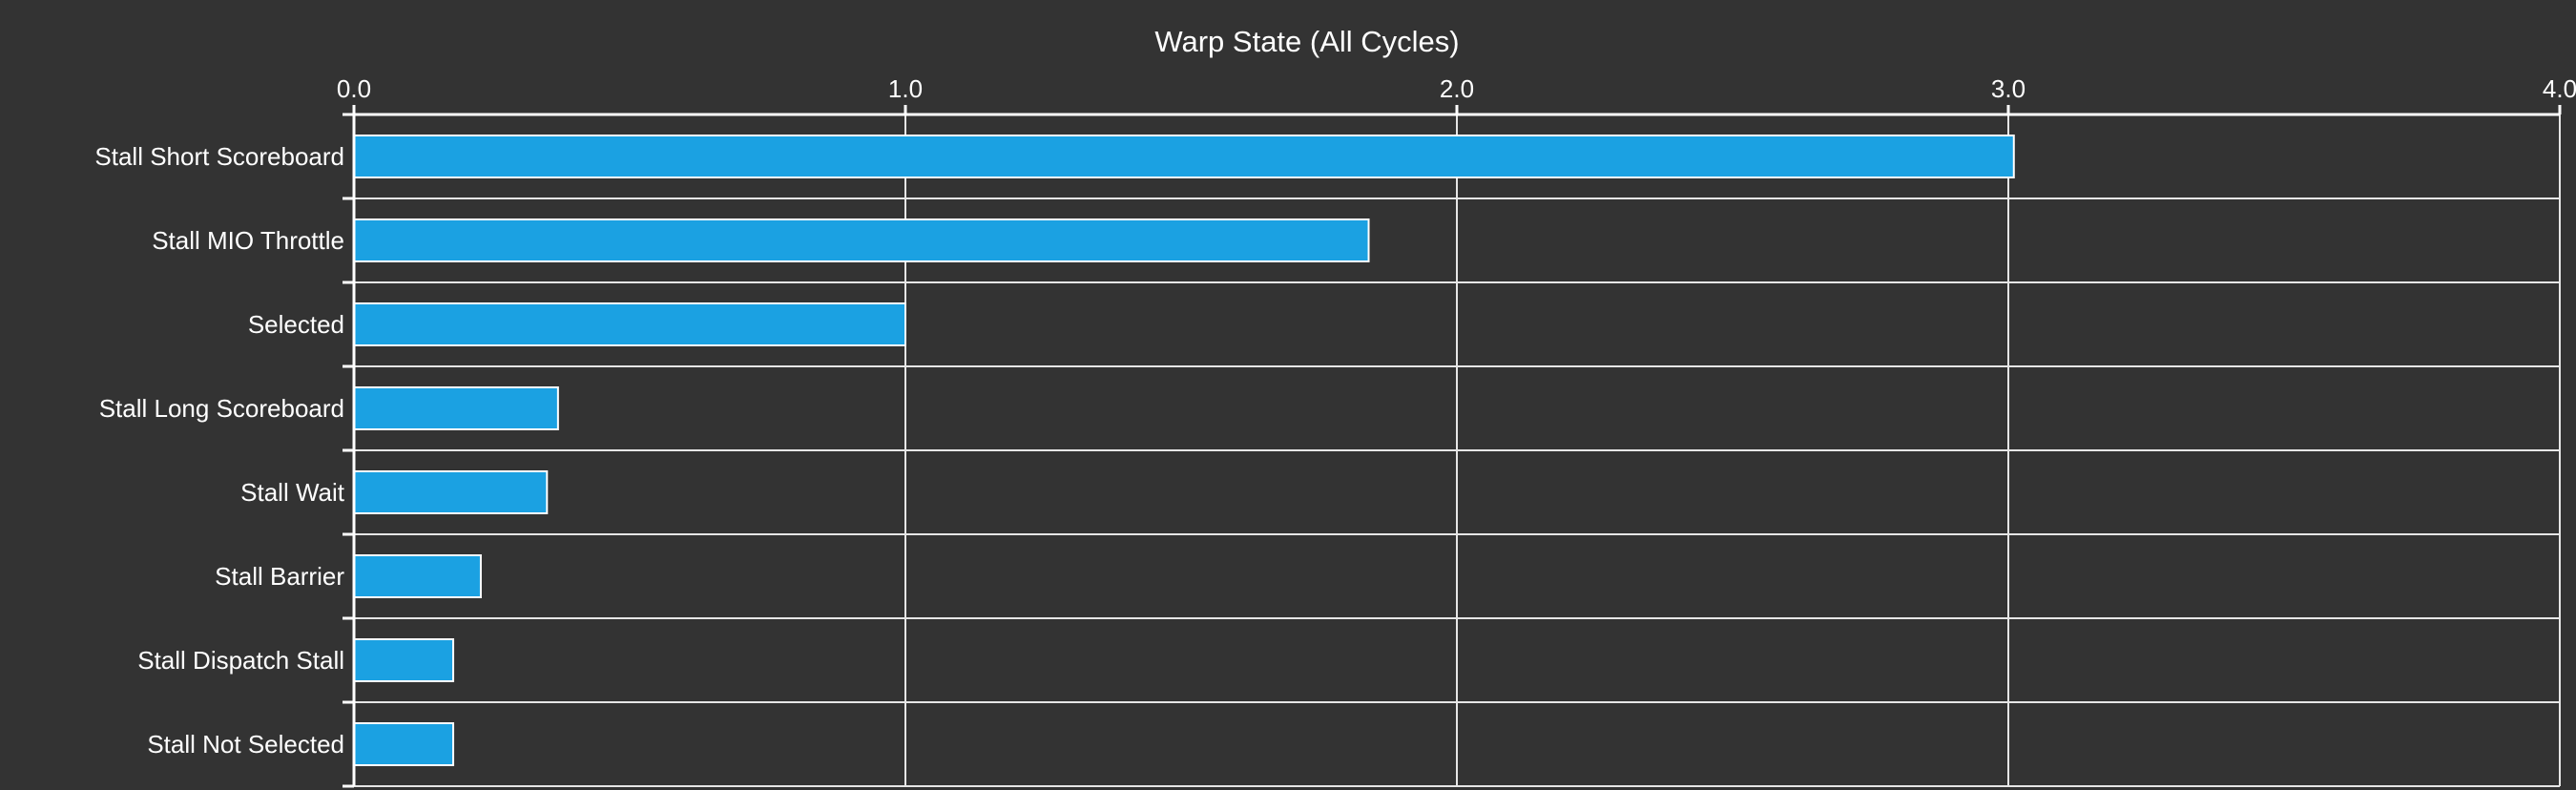 The width and height of the screenshot is (2576, 790). I want to click on x-tick-label: 0.0, so click(354, 88).